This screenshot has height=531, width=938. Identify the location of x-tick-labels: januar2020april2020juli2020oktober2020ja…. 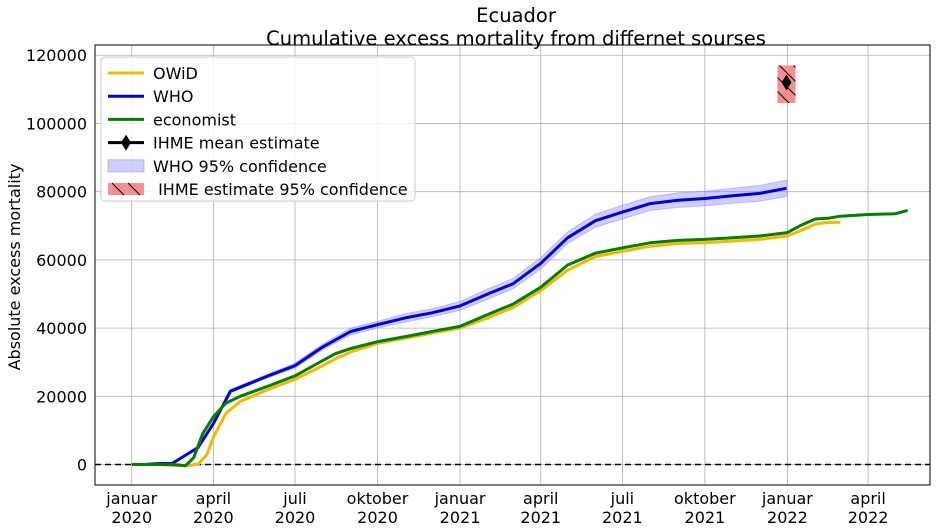
(496, 508).